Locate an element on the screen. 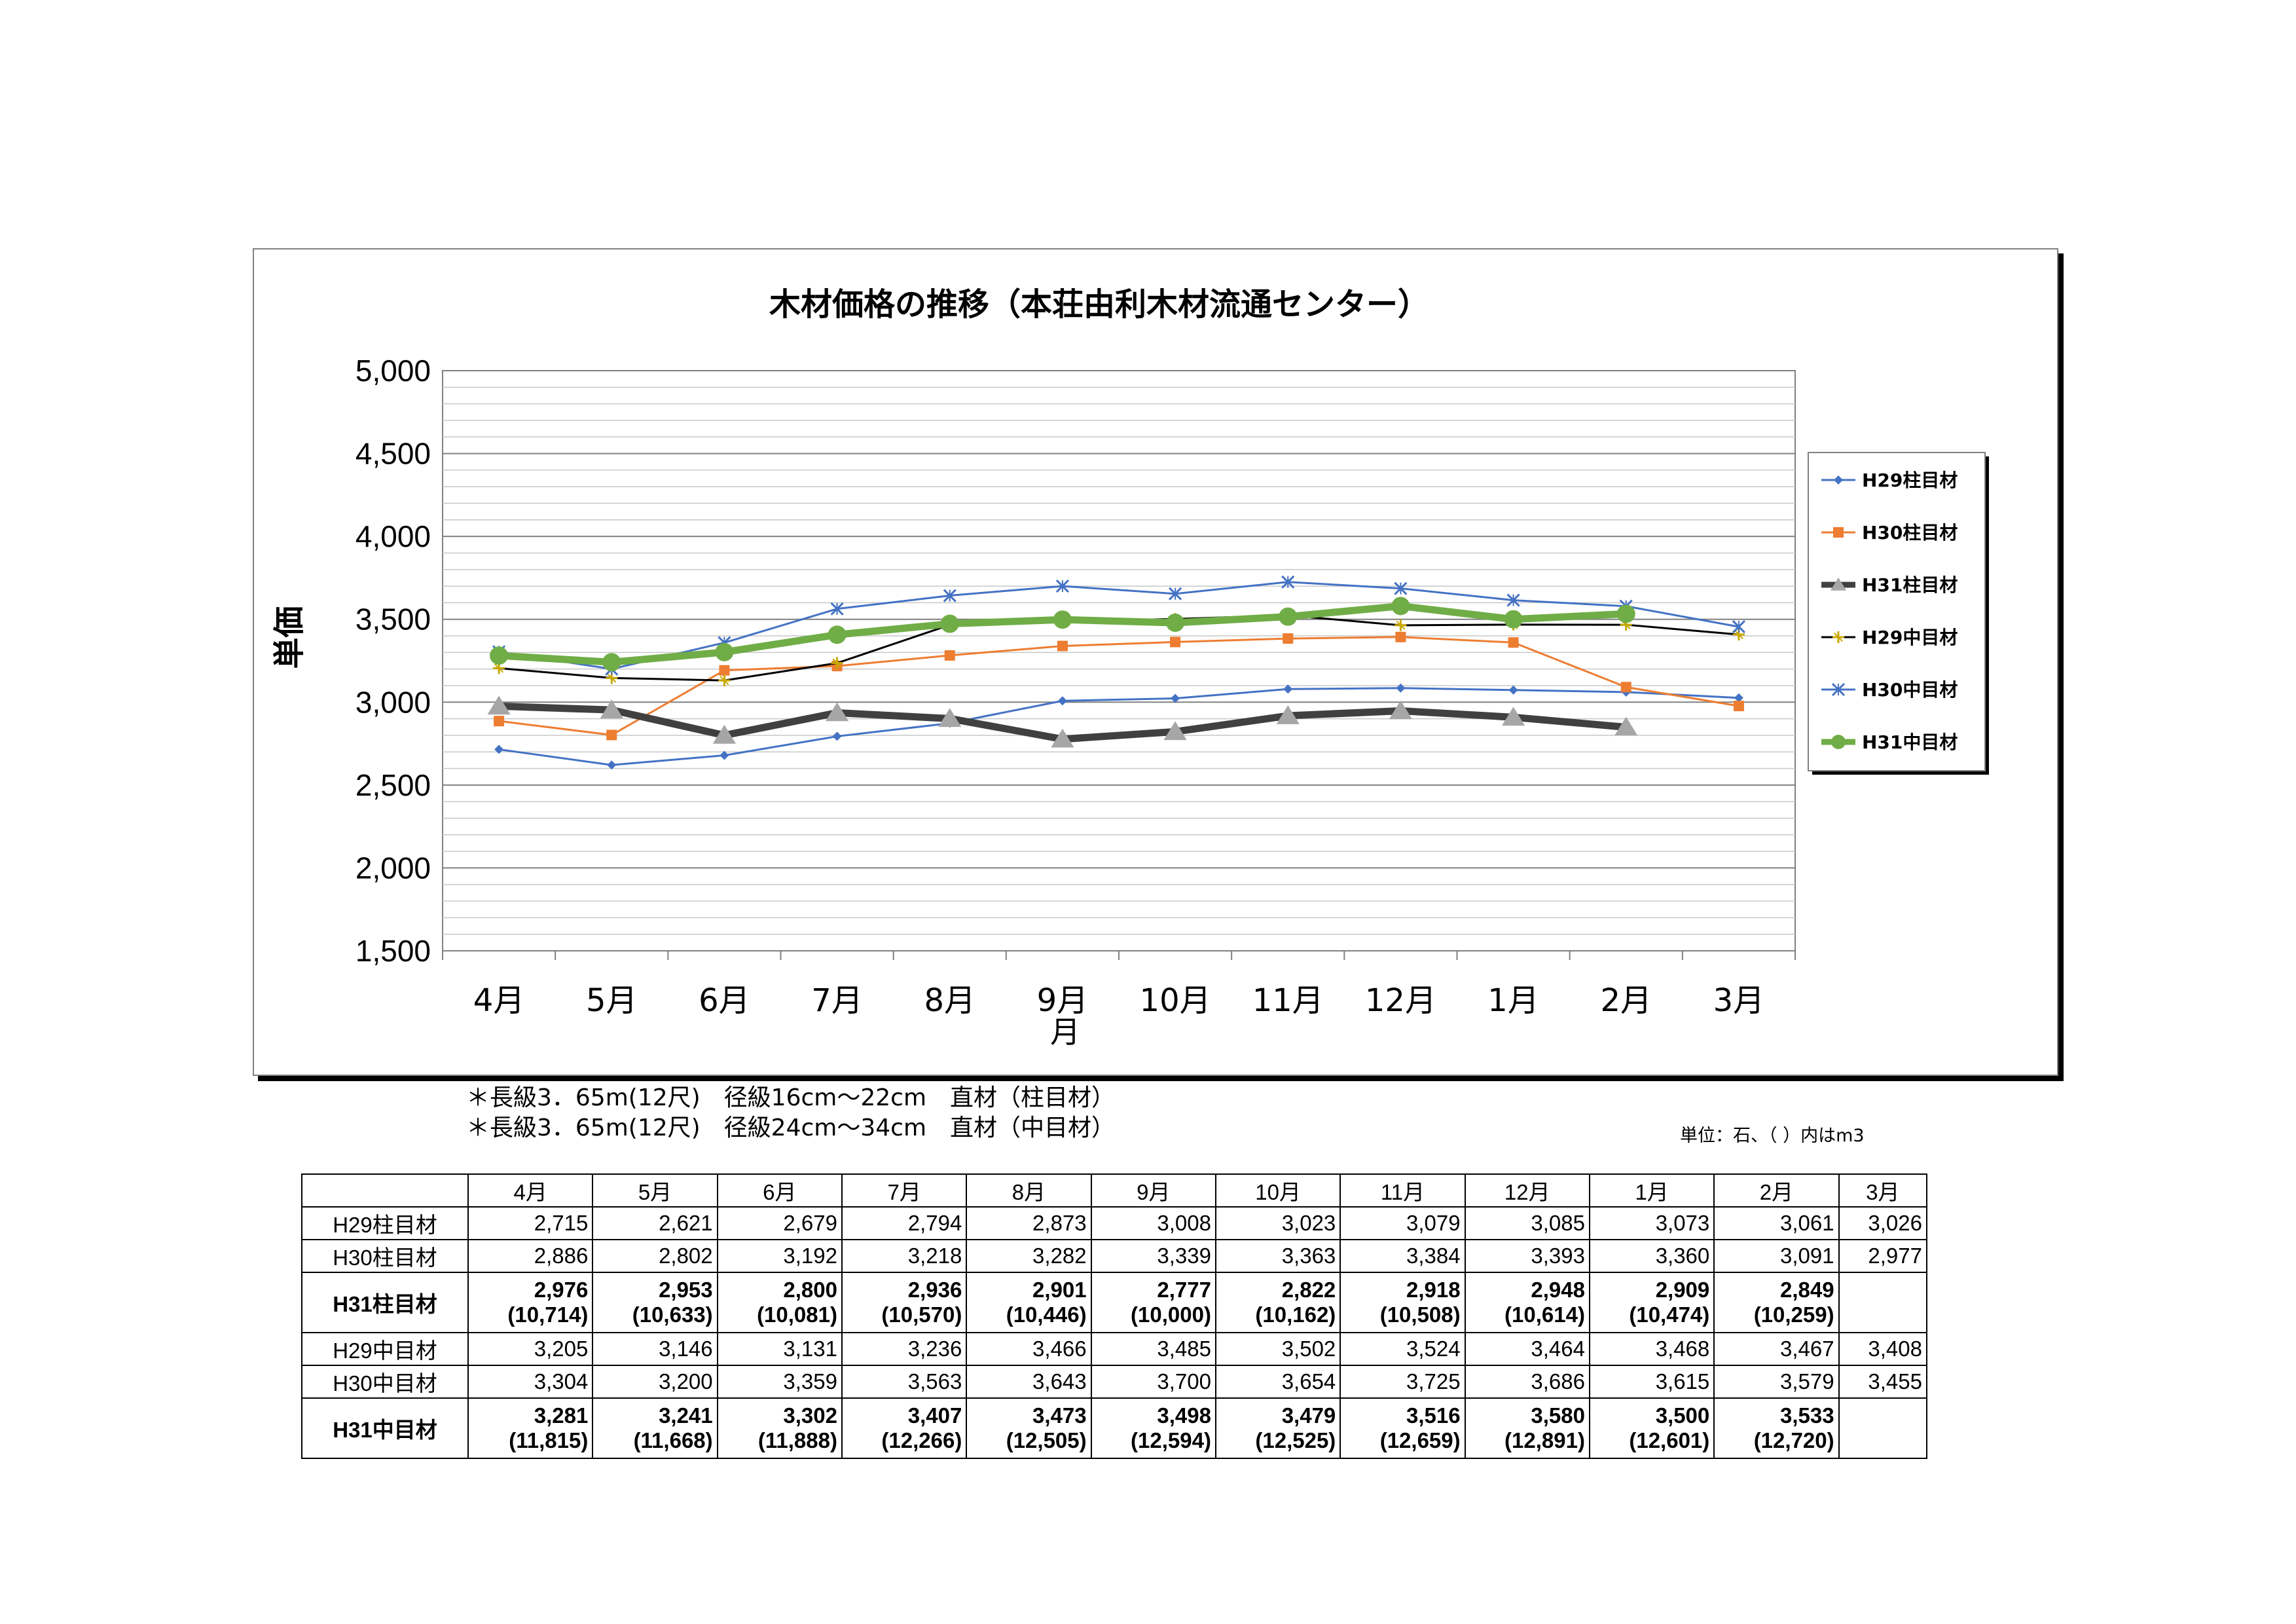 The height and width of the screenshot is (1624, 2296). table-cell: 3,363 is located at coordinates (1277, 1256).